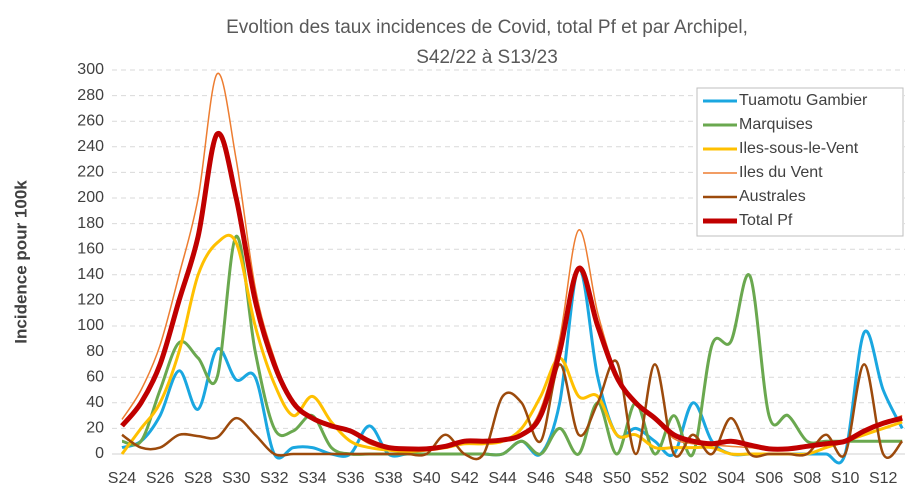 The image size is (907, 488). I want to click on y-tick-label: 220, so click(90, 172).